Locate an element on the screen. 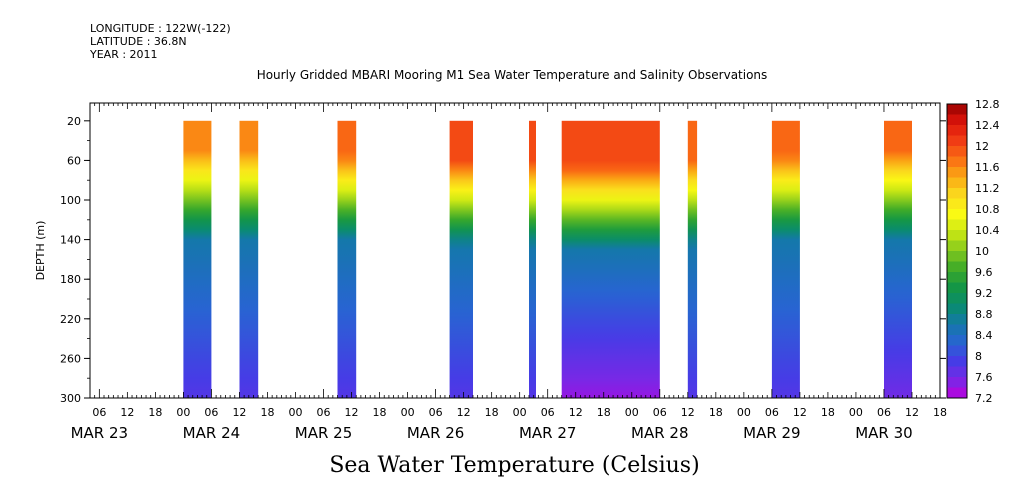 The height and width of the screenshot is (504, 1009). colorbar-label: 7.2 is located at coordinates (984, 398).